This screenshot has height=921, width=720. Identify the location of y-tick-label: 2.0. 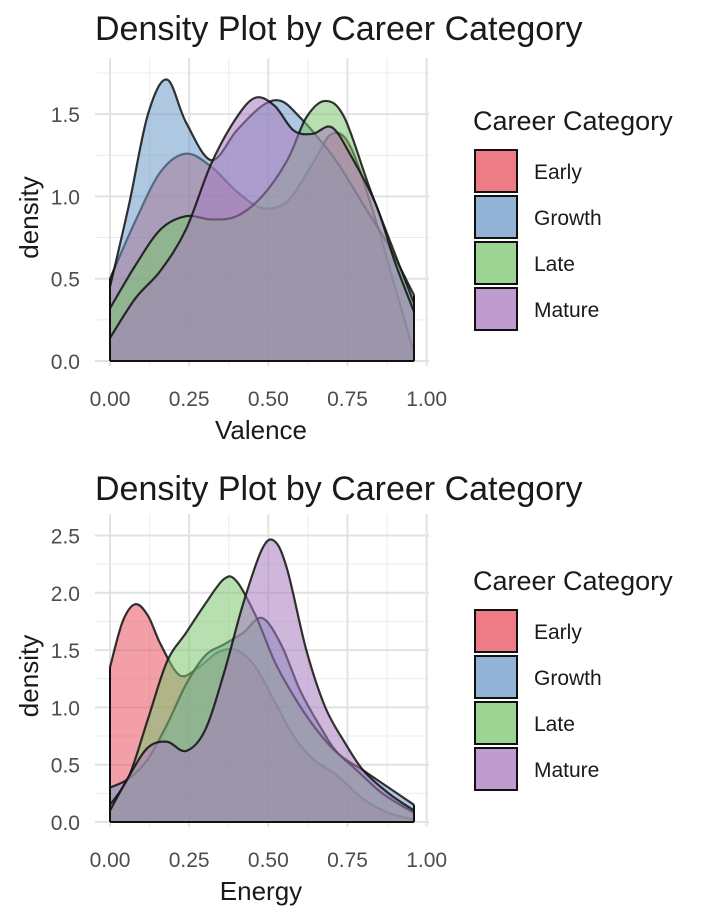
(65, 594).